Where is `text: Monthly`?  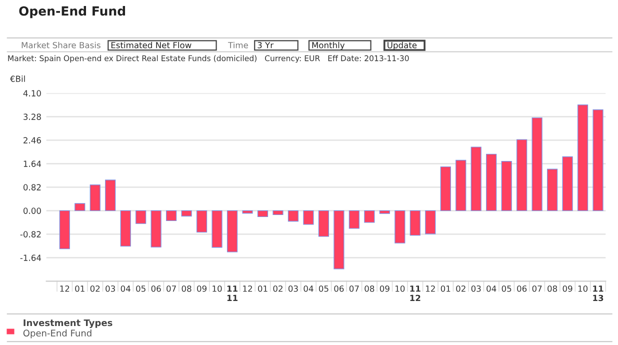 text: Monthly is located at coordinates (328, 46).